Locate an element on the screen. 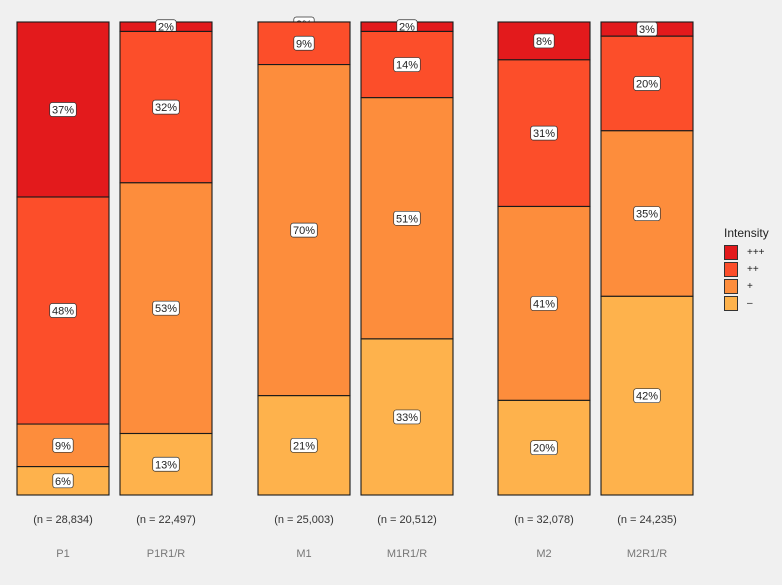  n-label: (n = 32,078) is located at coordinates (544, 520).